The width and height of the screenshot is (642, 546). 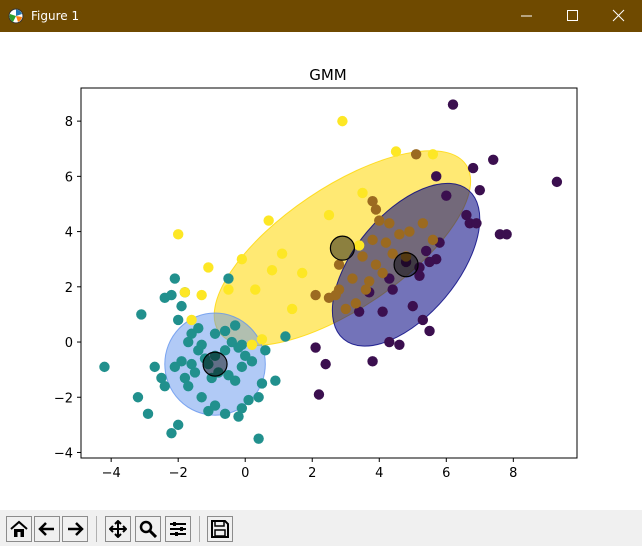 What do you see at coordinates (328, 75) in the screenshot?
I see `chart-title: GMM` at bounding box center [328, 75].